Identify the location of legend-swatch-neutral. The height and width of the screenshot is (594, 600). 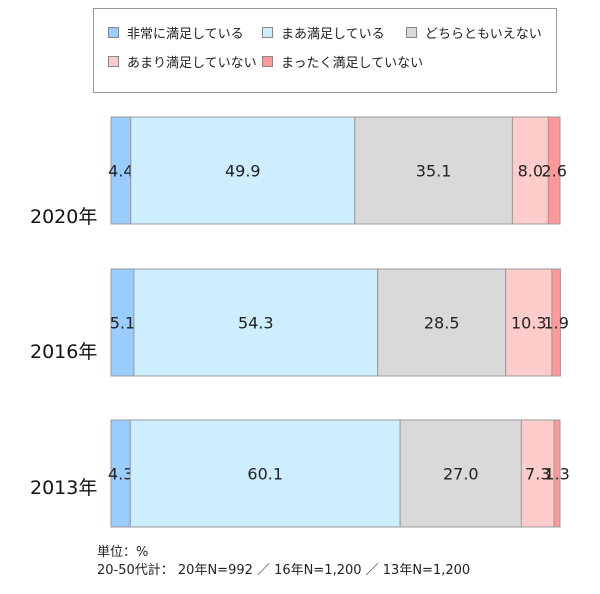
(411, 32).